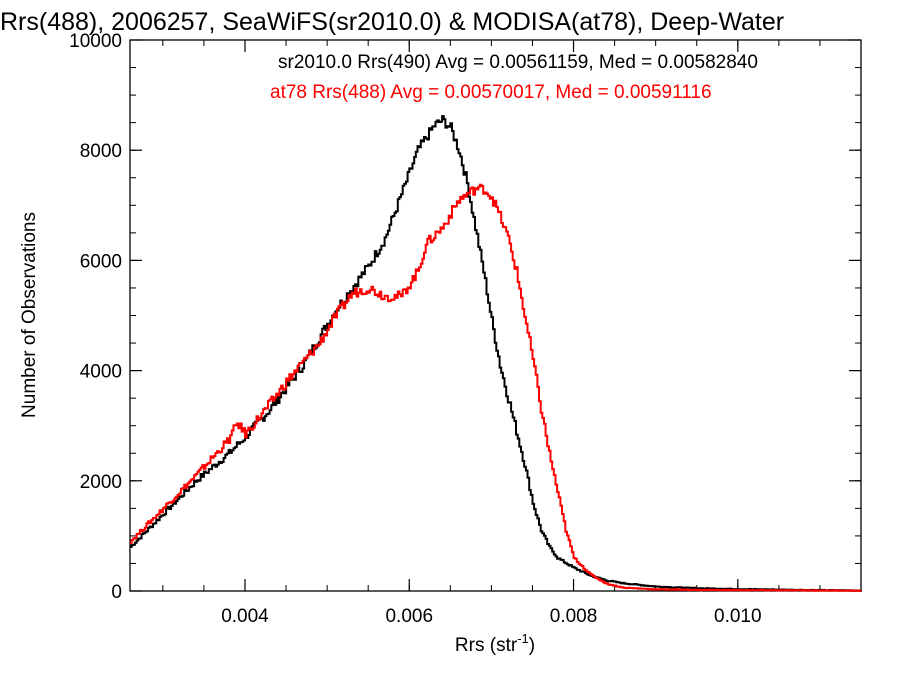 The width and height of the screenshot is (900, 675). I want to click on y-tick-label: 2000, so click(101, 482).